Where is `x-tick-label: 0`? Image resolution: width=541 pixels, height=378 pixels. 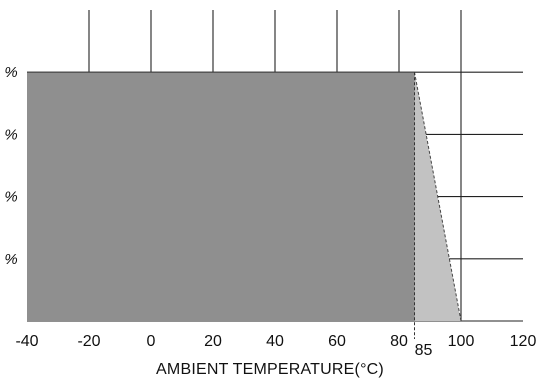 x-tick-label: 0 is located at coordinates (151, 341).